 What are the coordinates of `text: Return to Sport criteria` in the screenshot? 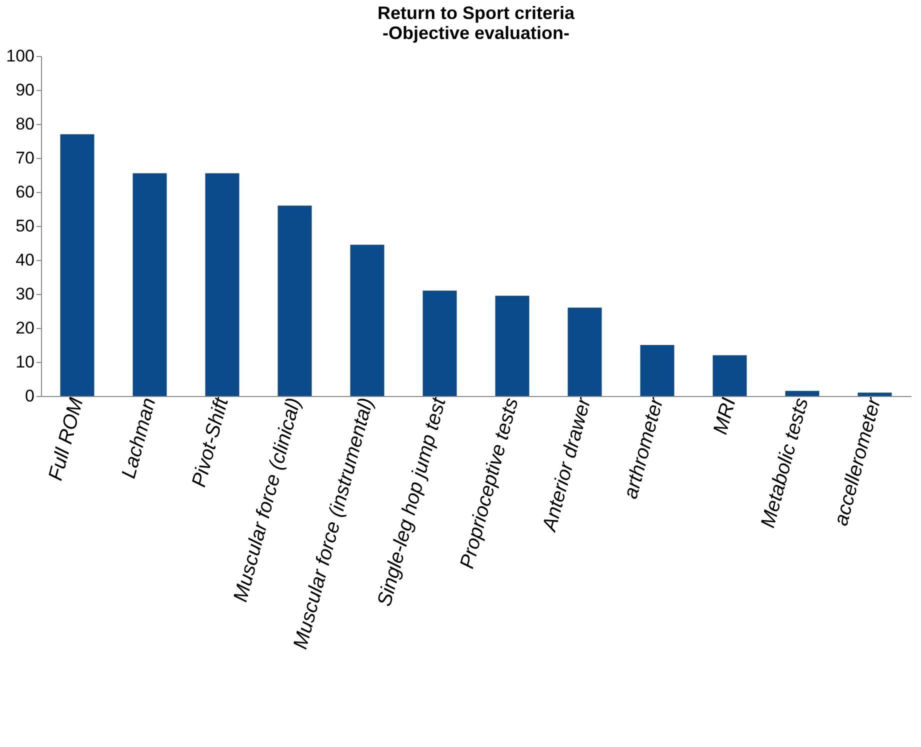 It's located at (476, 13).